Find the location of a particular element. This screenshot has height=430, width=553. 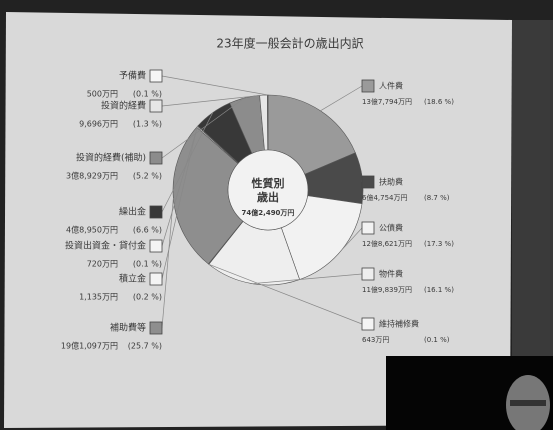

center-label: 歳出 is located at coordinates (268, 197).